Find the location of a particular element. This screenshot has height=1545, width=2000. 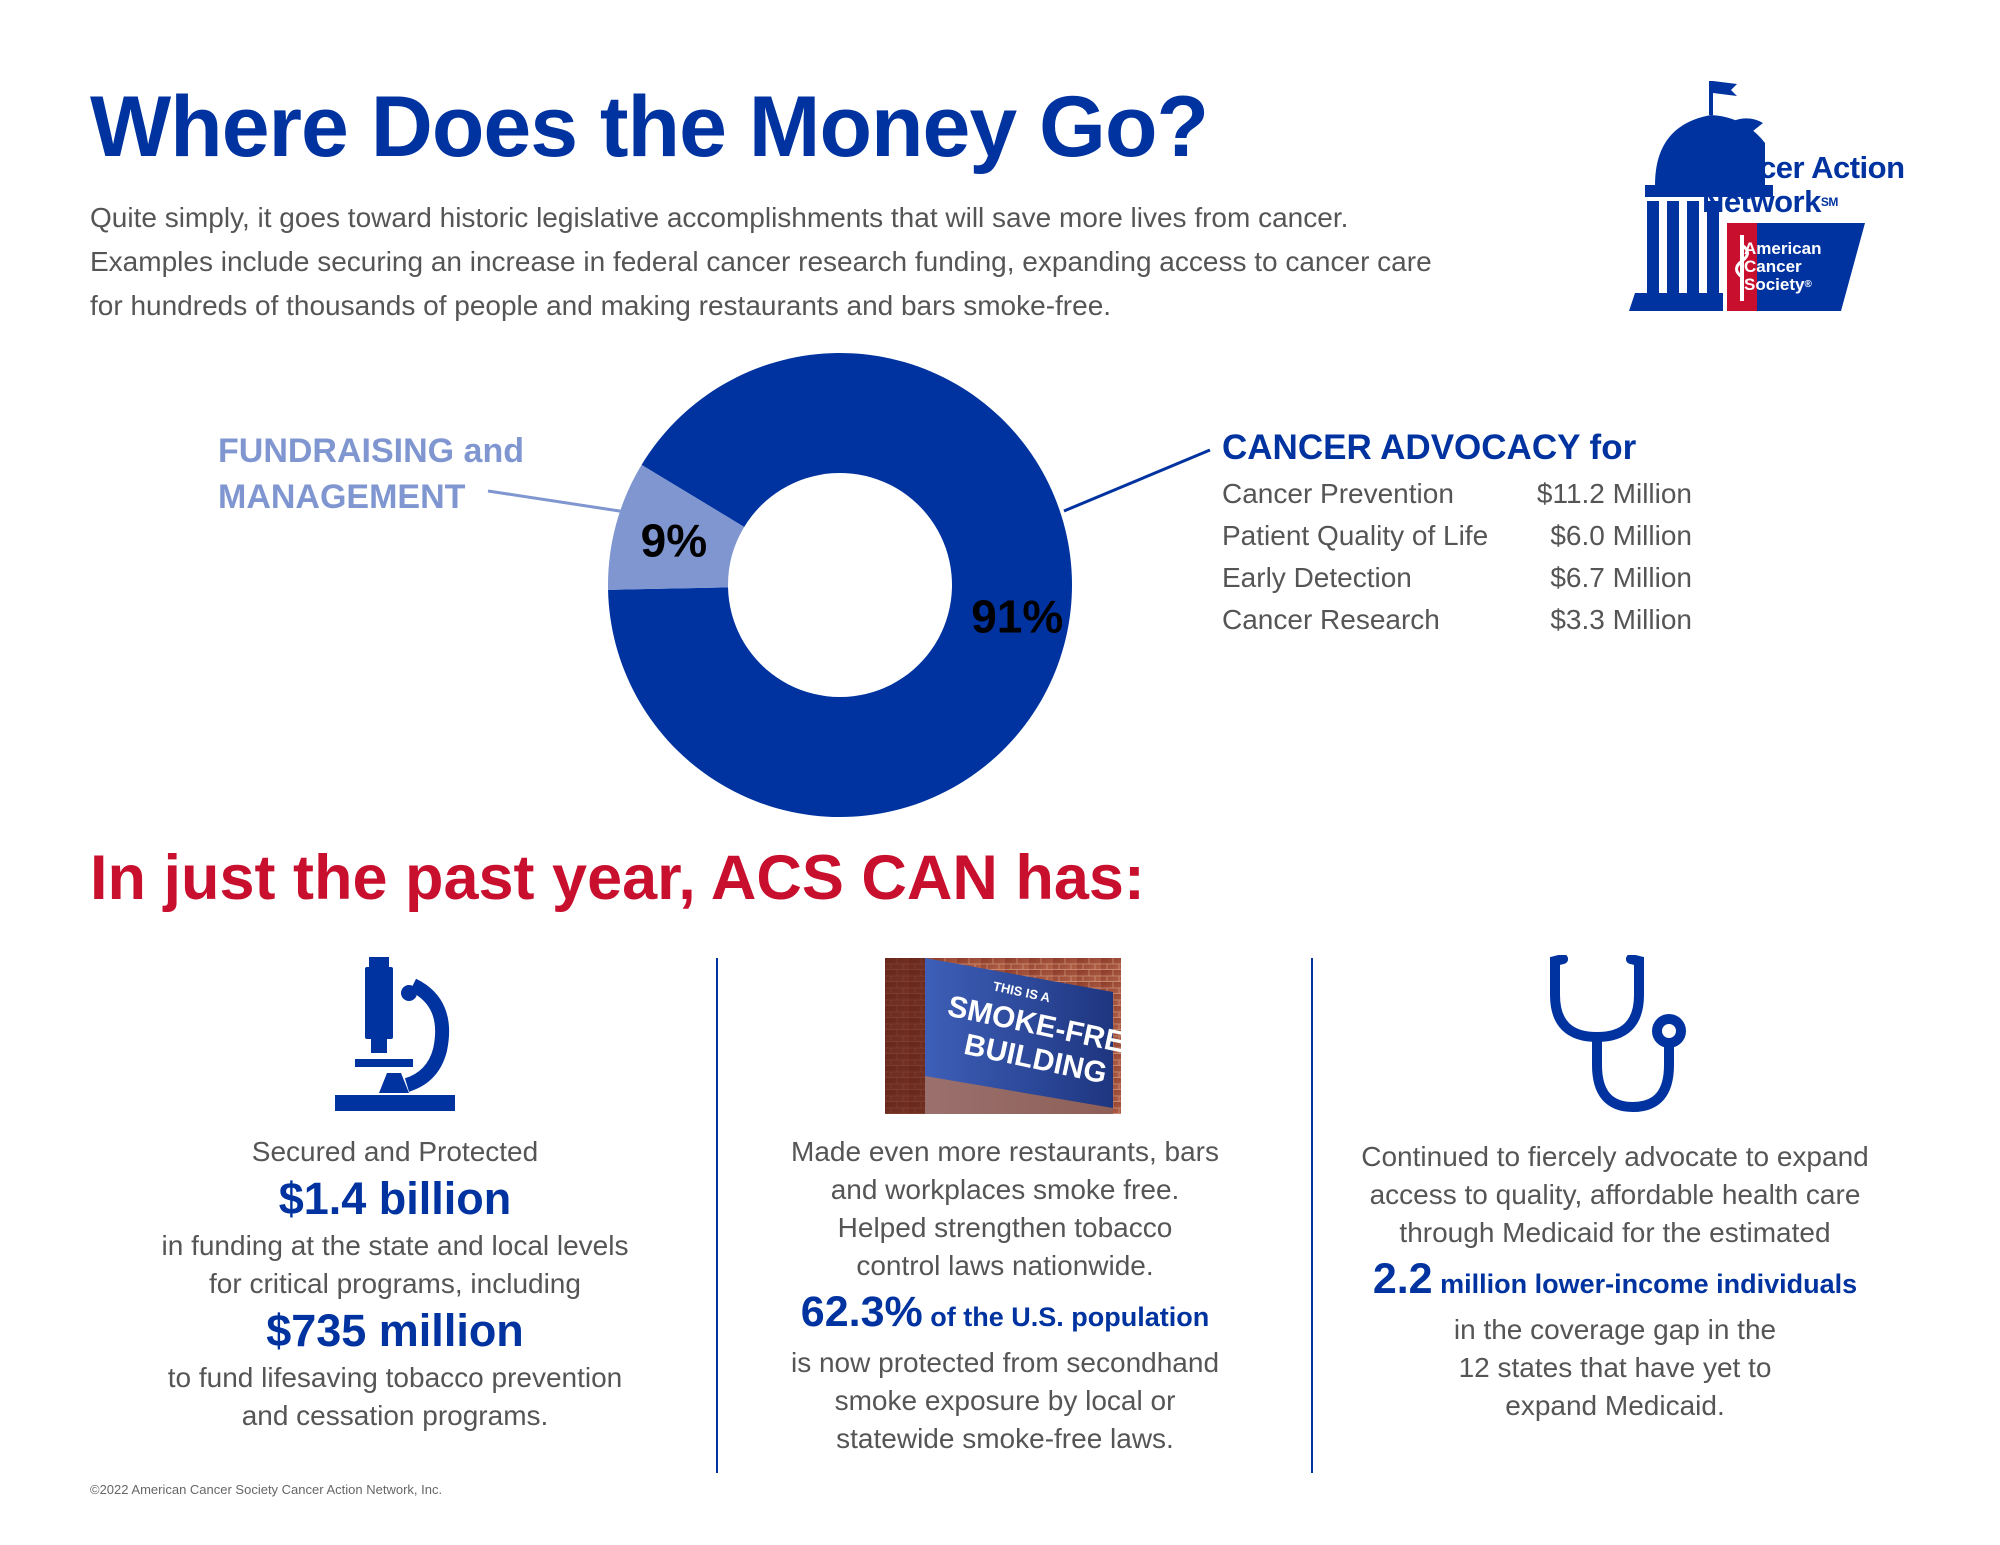

advocacy-row: Patient Quality of Life $6.0 Million is located at coordinates (1457, 536).